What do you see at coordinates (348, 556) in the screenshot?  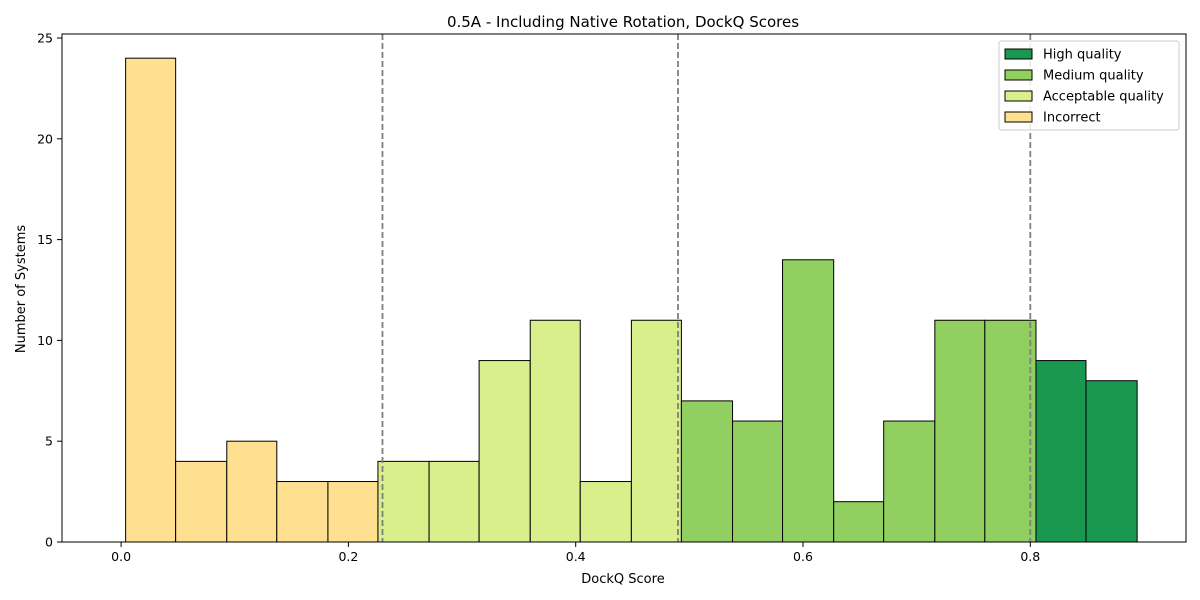 I see `x-tick-label-1: 0.2` at bounding box center [348, 556].